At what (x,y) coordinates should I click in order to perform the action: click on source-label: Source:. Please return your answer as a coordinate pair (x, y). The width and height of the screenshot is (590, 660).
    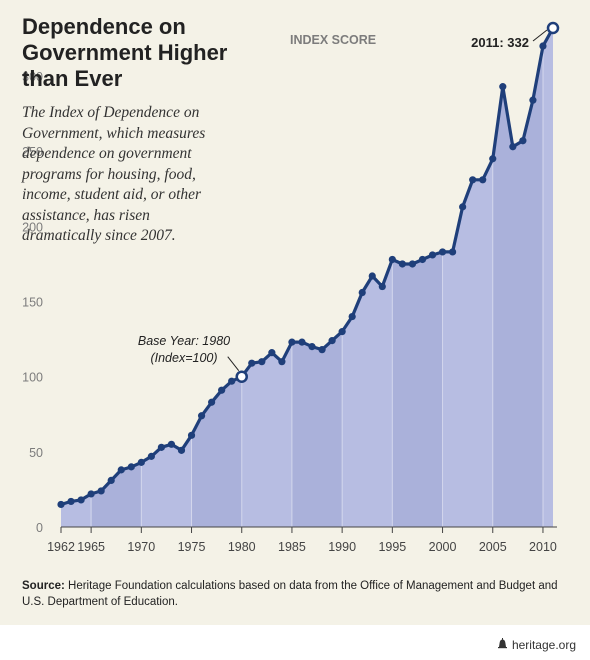
    Looking at the image, I should click on (43, 586).